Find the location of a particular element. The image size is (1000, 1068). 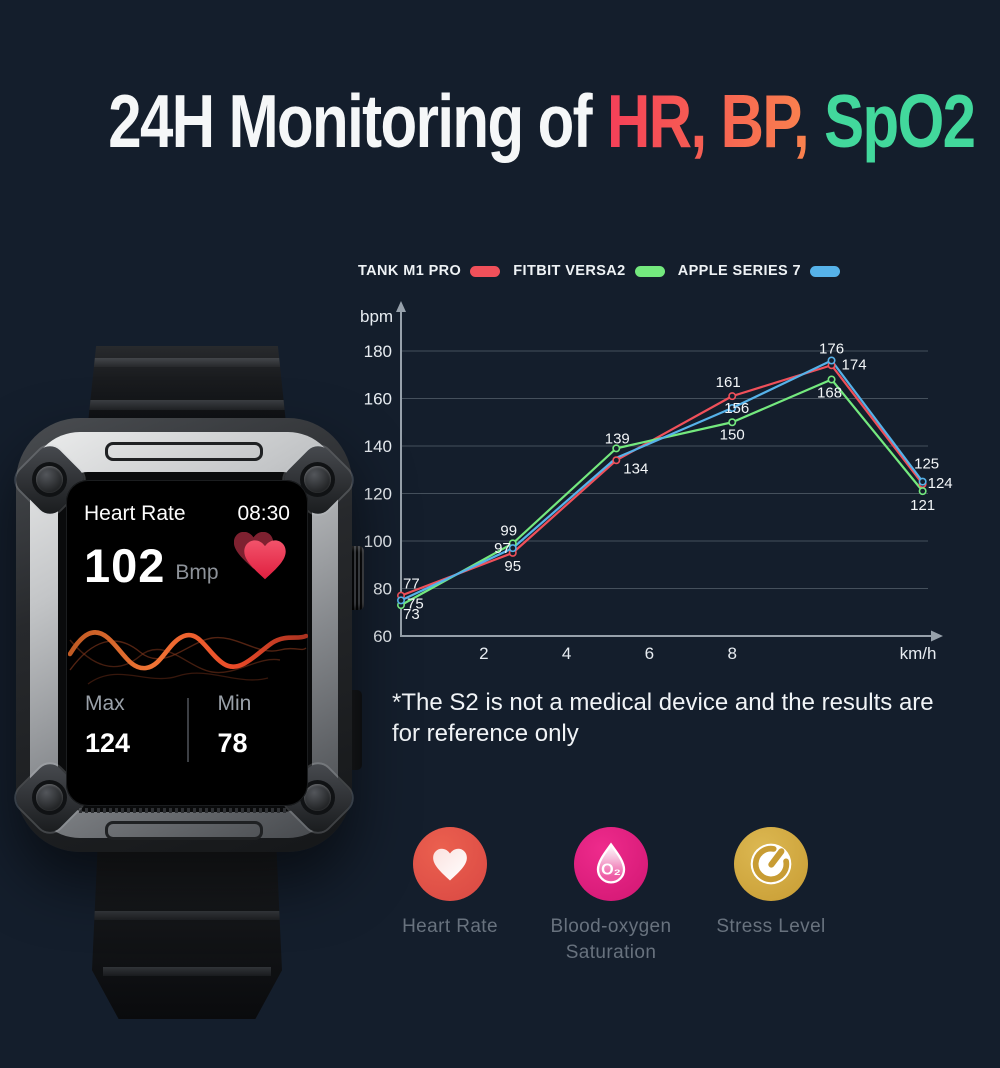

grille-texture is located at coordinates (184, 810).